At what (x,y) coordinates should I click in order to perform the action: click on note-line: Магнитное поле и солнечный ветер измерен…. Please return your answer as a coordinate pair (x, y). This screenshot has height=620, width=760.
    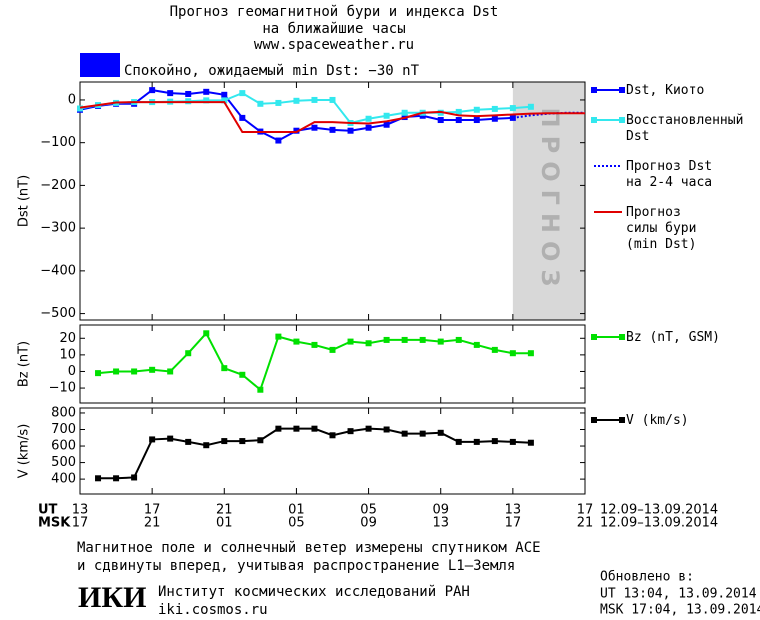
    Looking at the image, I should click on (309, 548).